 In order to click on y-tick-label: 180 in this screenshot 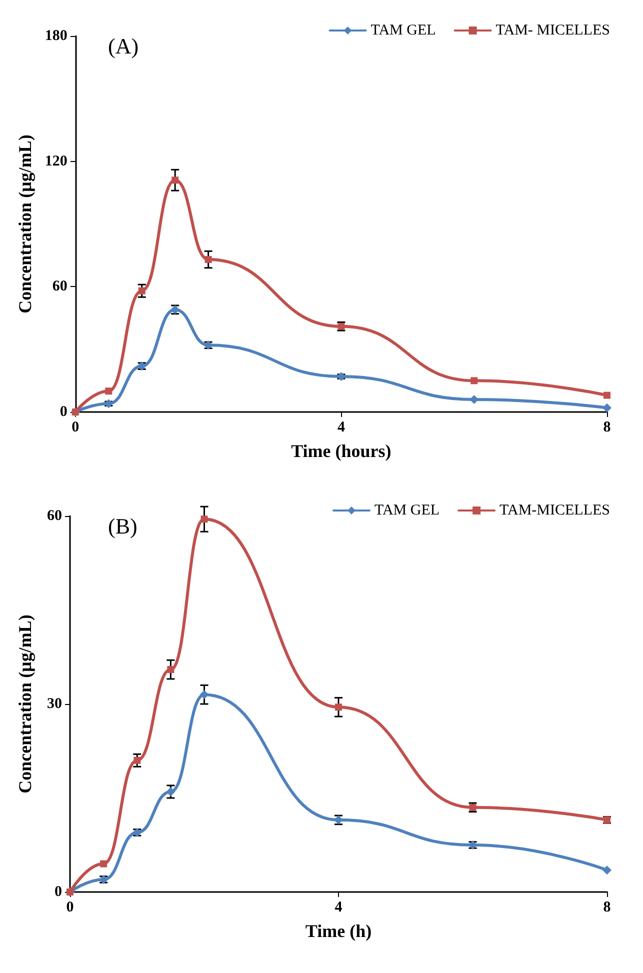, I will do `click(56, 36)`.